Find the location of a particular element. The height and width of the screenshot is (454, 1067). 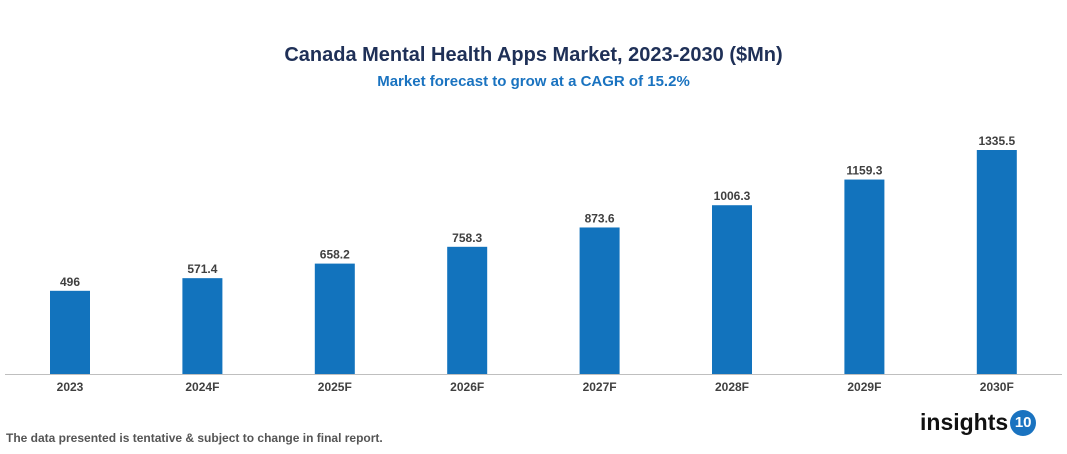

data-label: 1335.5 is located at coordinates (996, 141).